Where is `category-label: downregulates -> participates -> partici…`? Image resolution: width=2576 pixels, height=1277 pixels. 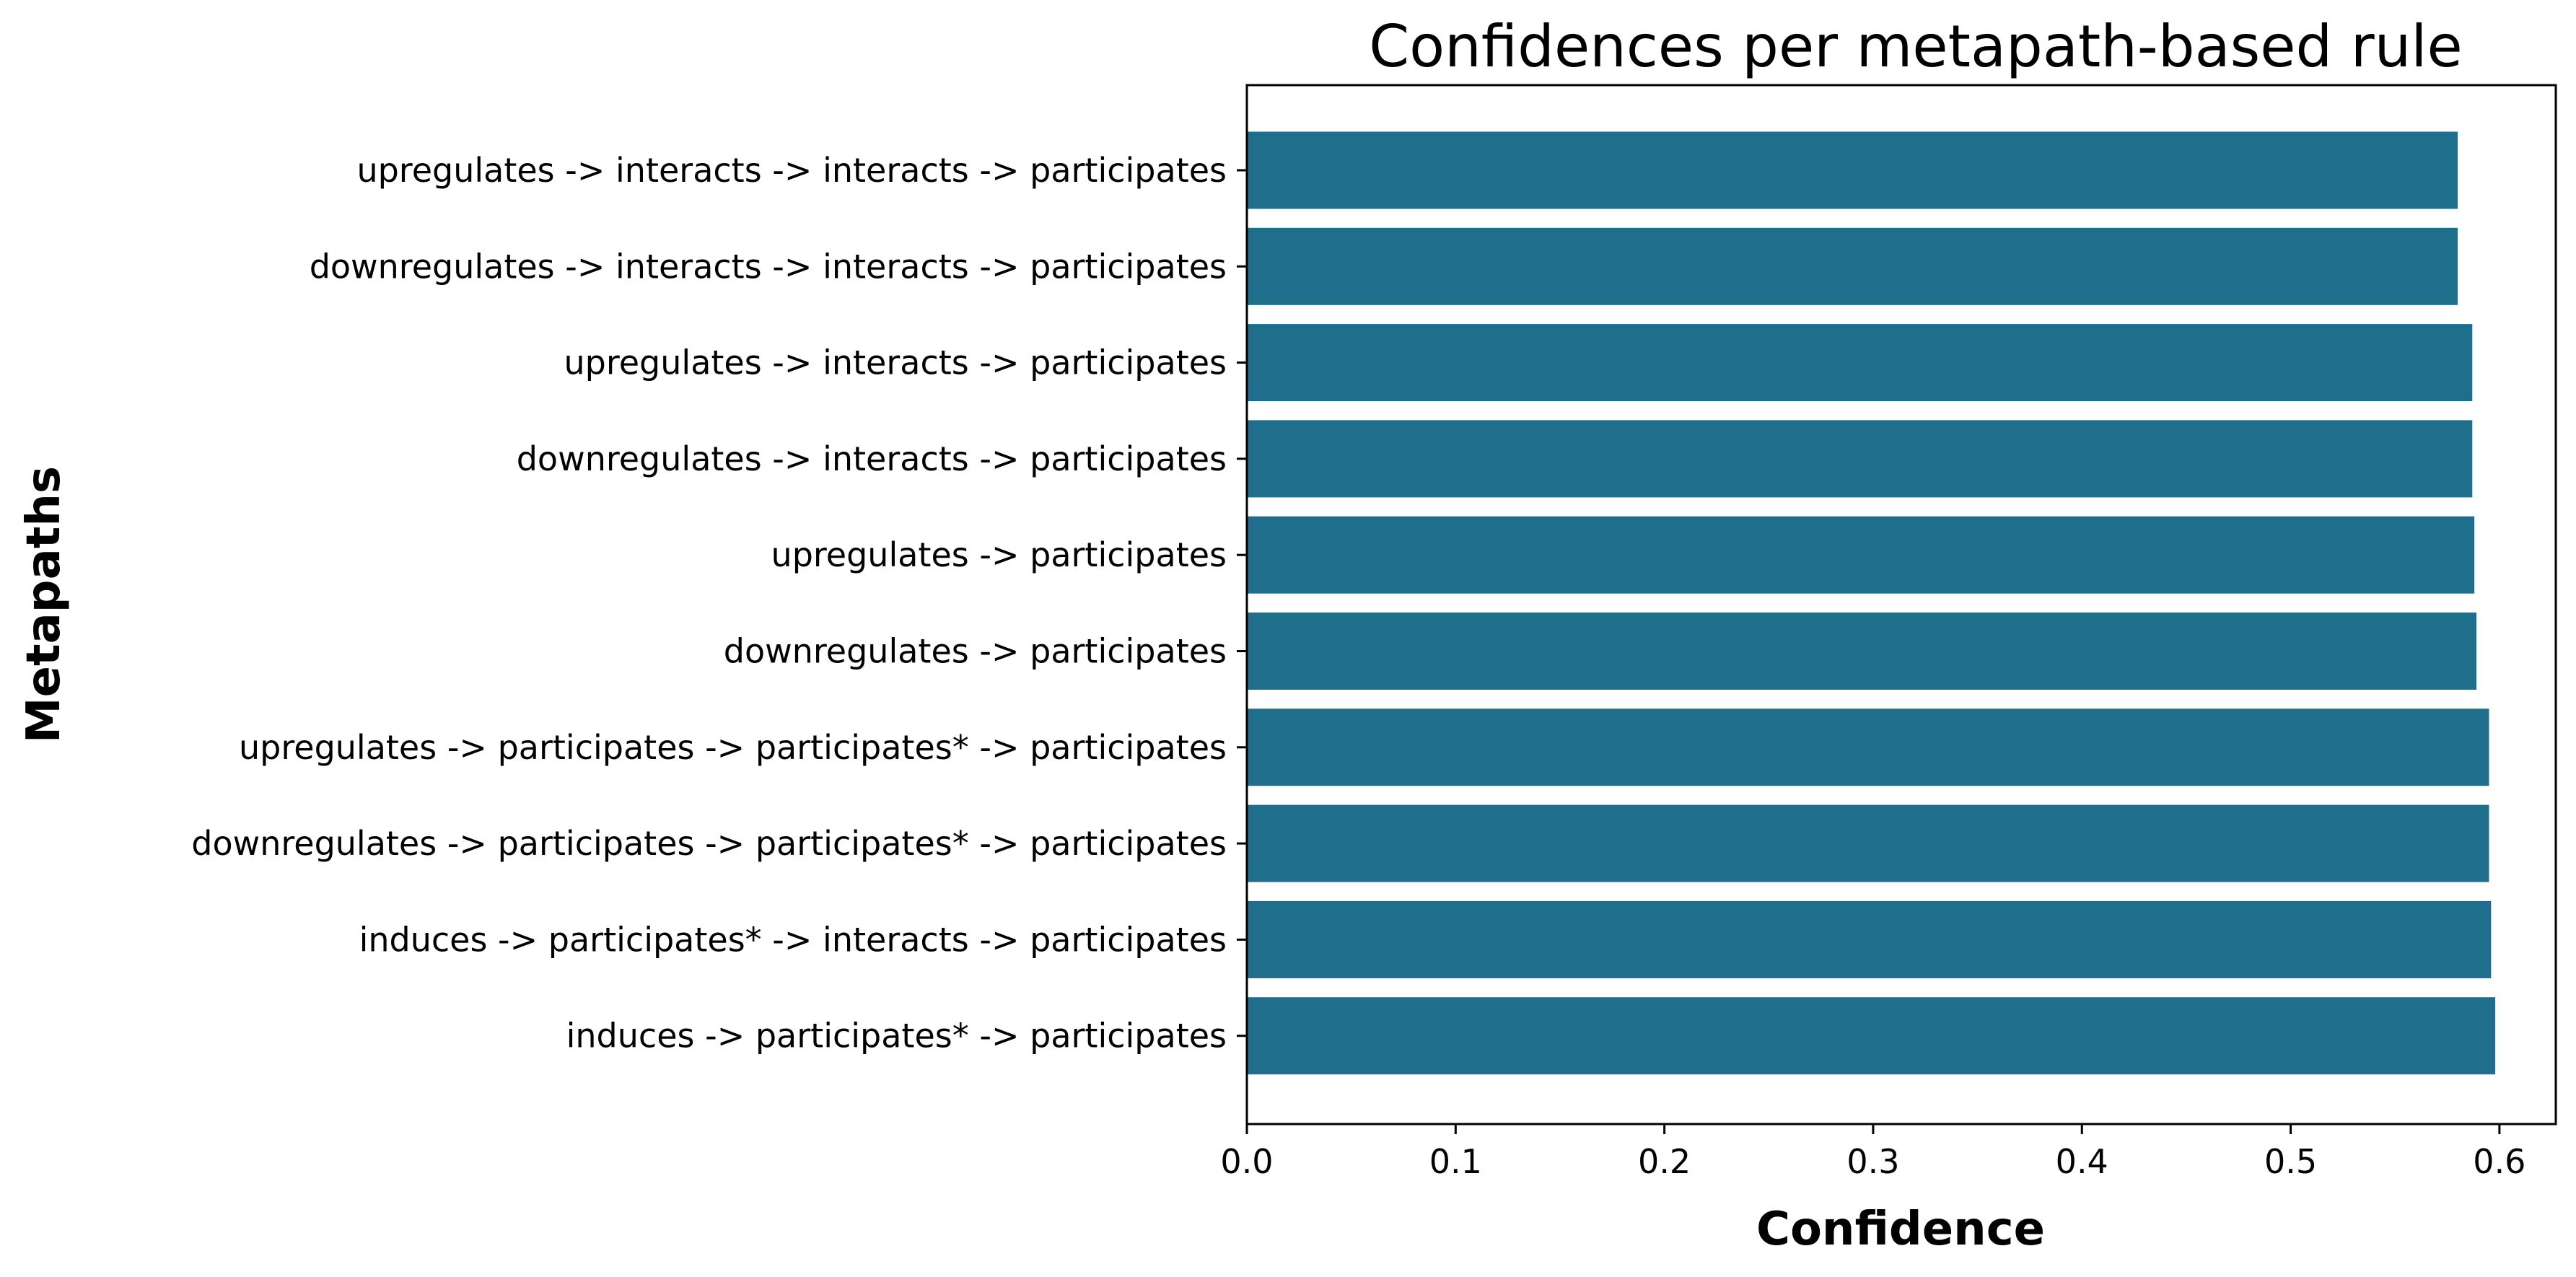
category-label: downregulates -> participates -> partici… is located at coordinates (709, 844).